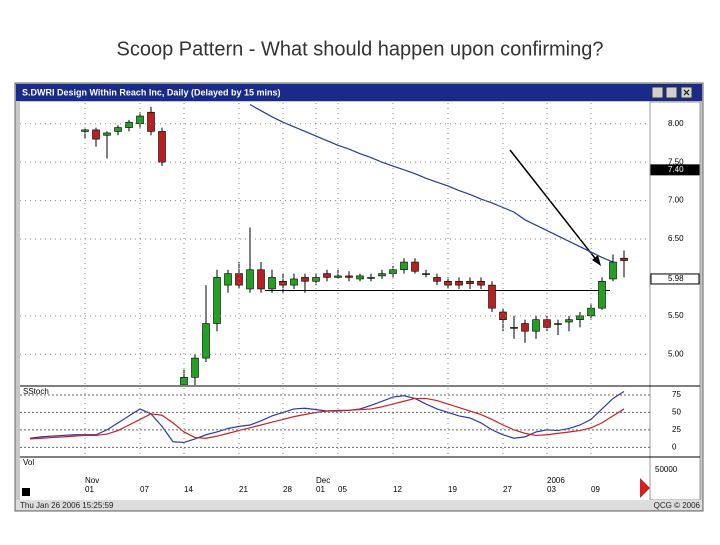 The width and height of the screenshot is (720, 545). Describe the element at coordinates (676, 238) in the screenshot. I see `y-tick-label: 6.50` at that location.